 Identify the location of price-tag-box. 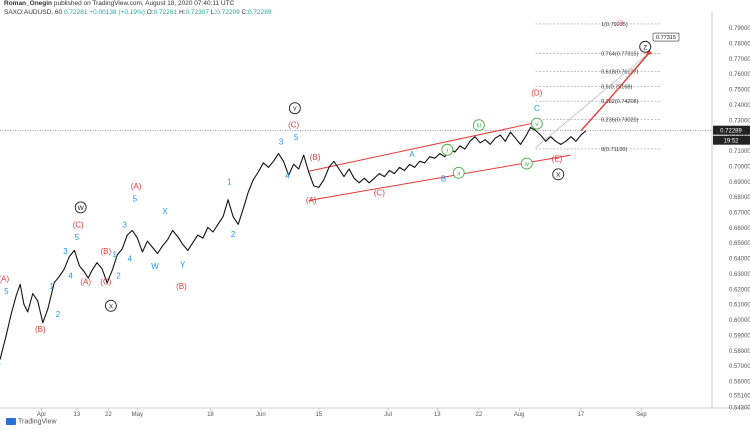
(731, 130).